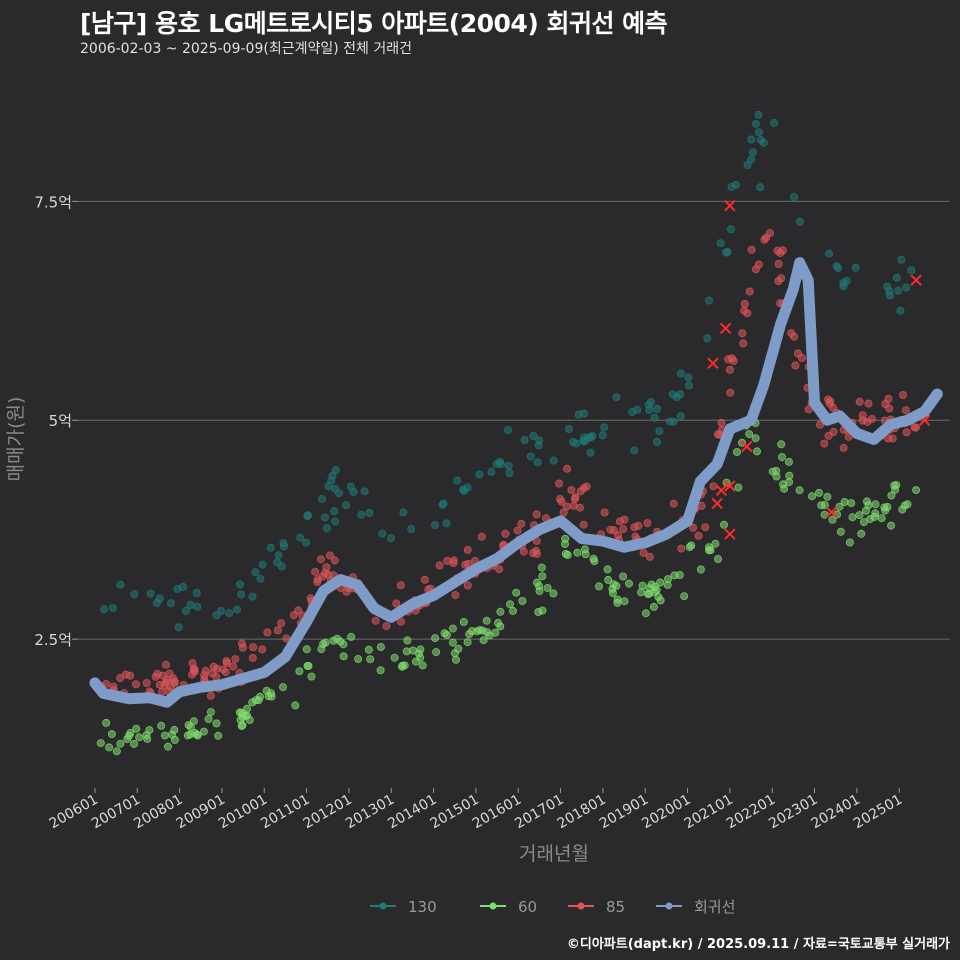 This screenshot has width=960, height=960. Describe the element at coordinates (53, 202) in the screenshot. I see `y-tick-label: 7.5억` at that location.